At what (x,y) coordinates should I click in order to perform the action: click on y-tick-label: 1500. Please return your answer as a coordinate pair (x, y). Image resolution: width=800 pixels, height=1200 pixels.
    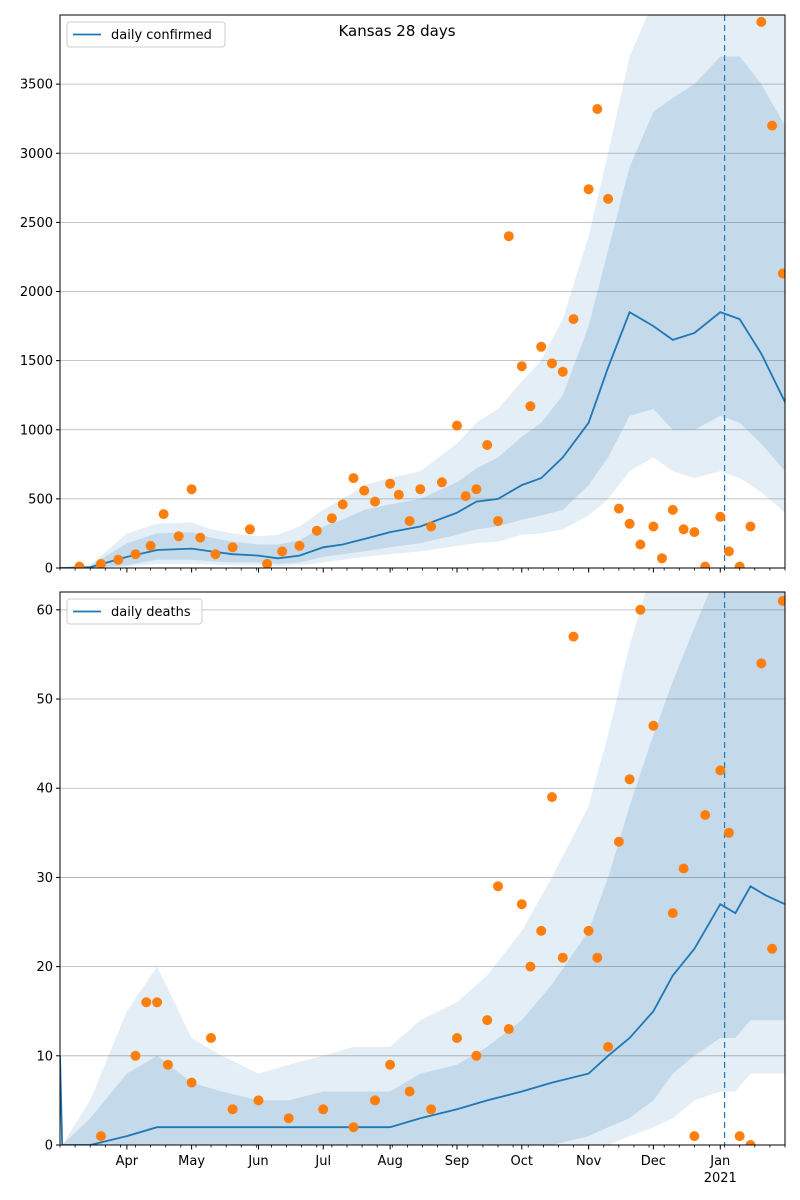
    Looking at the image, I should click on (36, 361).